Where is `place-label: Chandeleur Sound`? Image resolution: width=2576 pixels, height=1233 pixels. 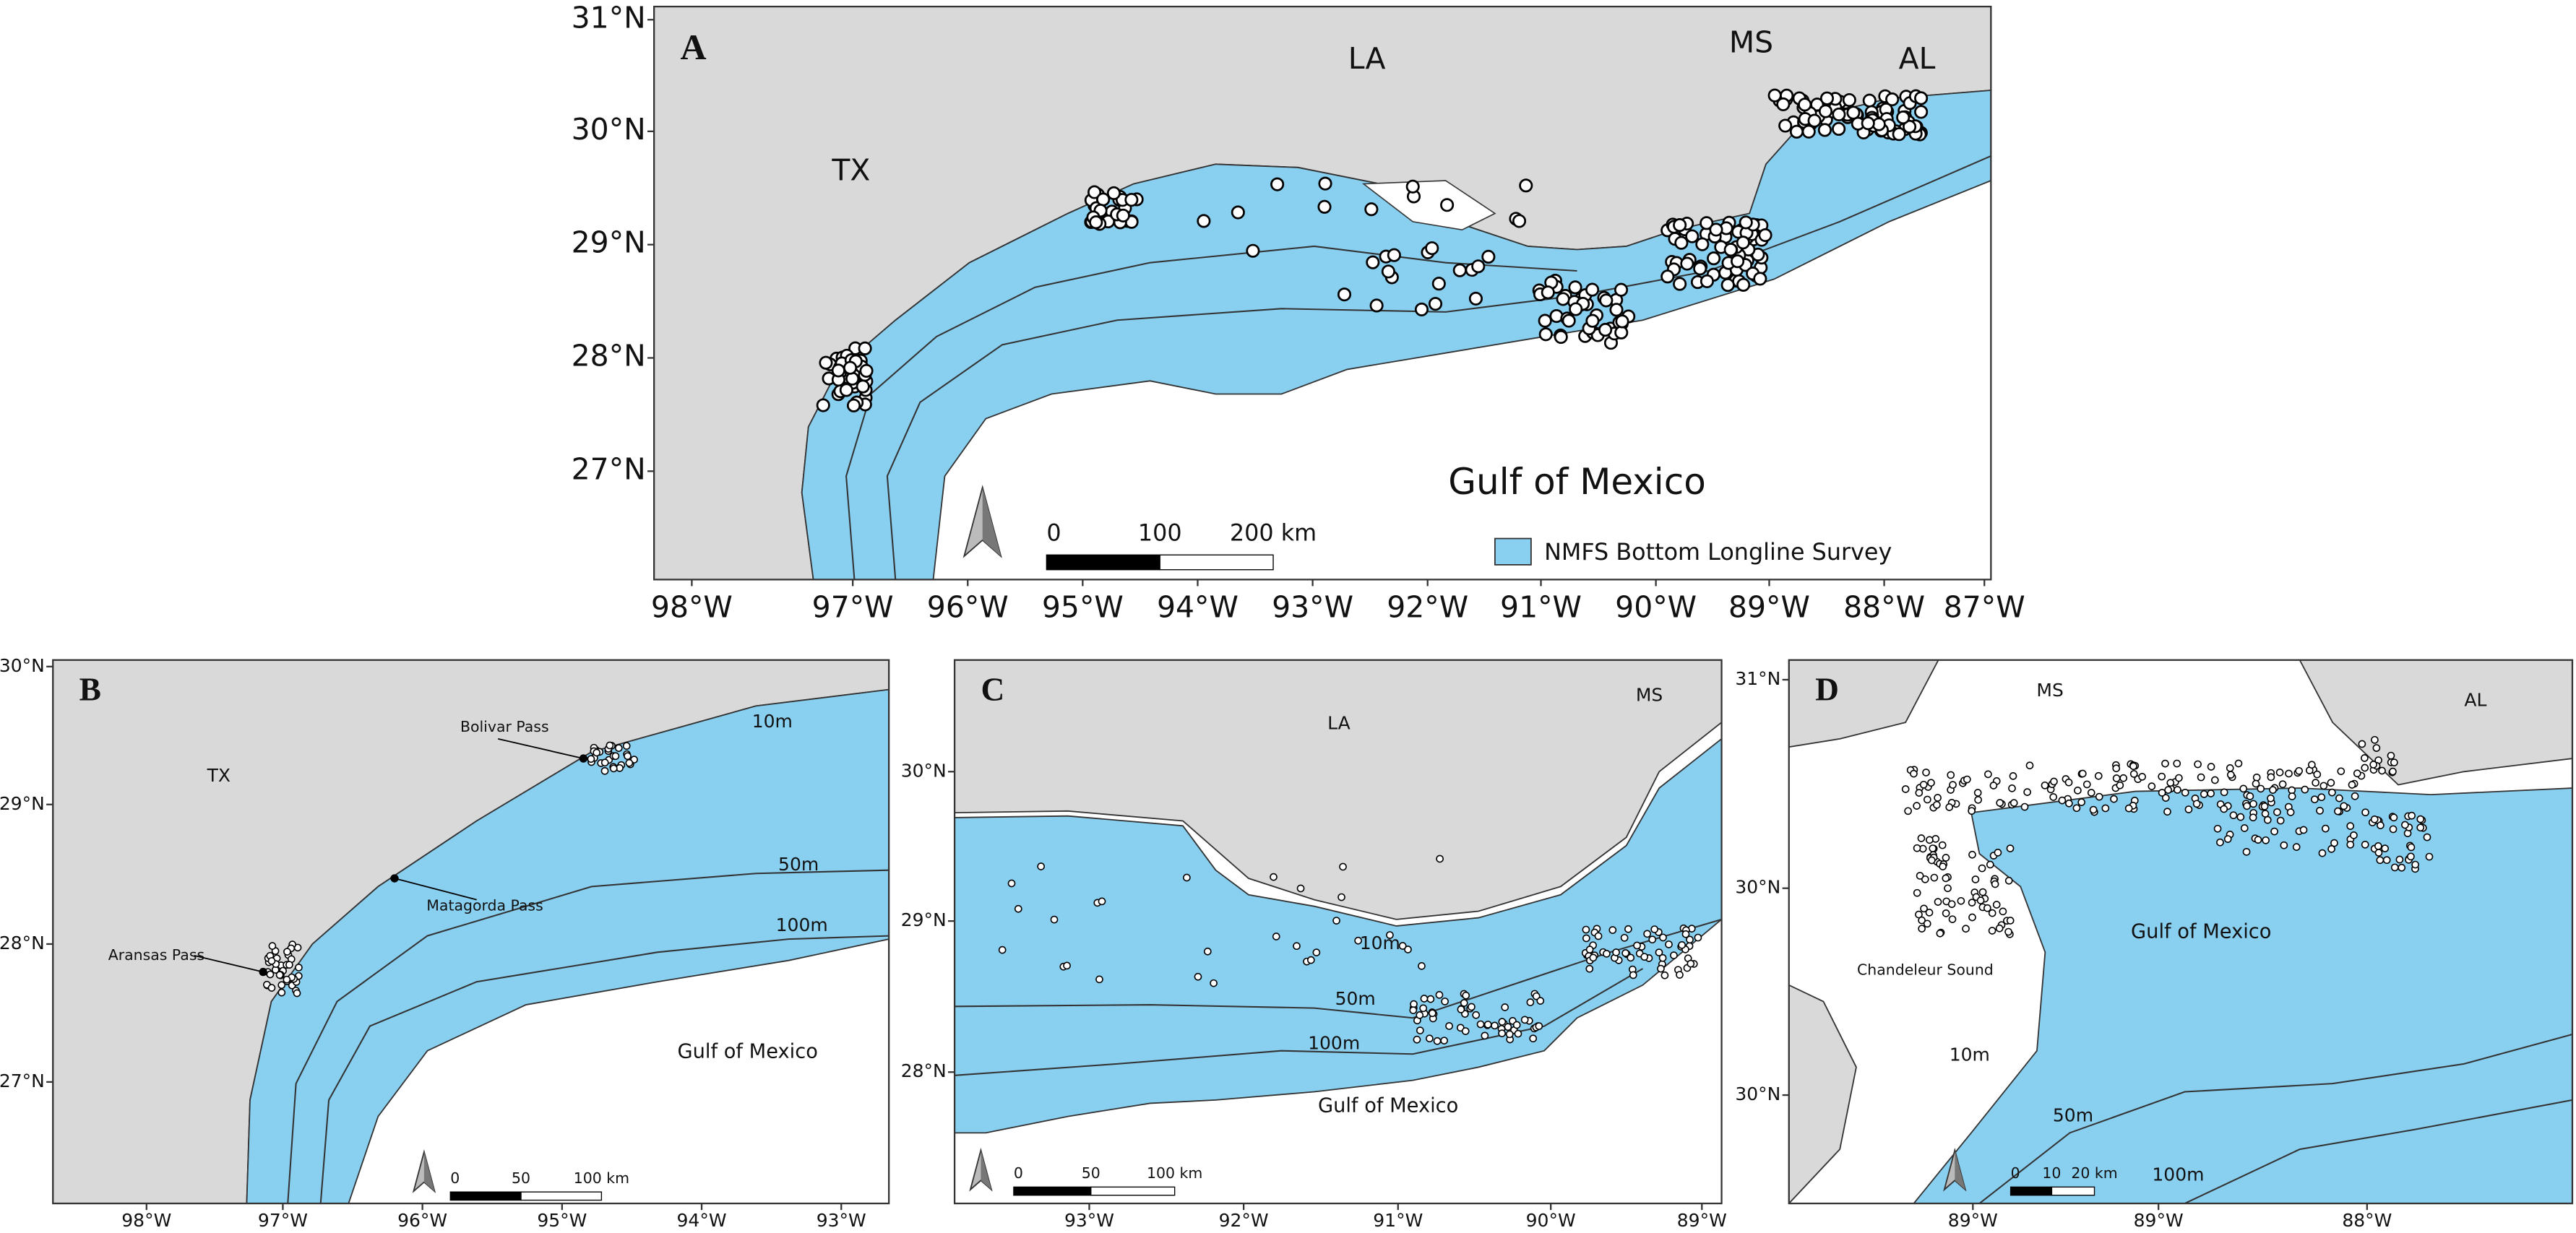
place-label: Chandeleur Sound is located at coordinates (1925, 969).